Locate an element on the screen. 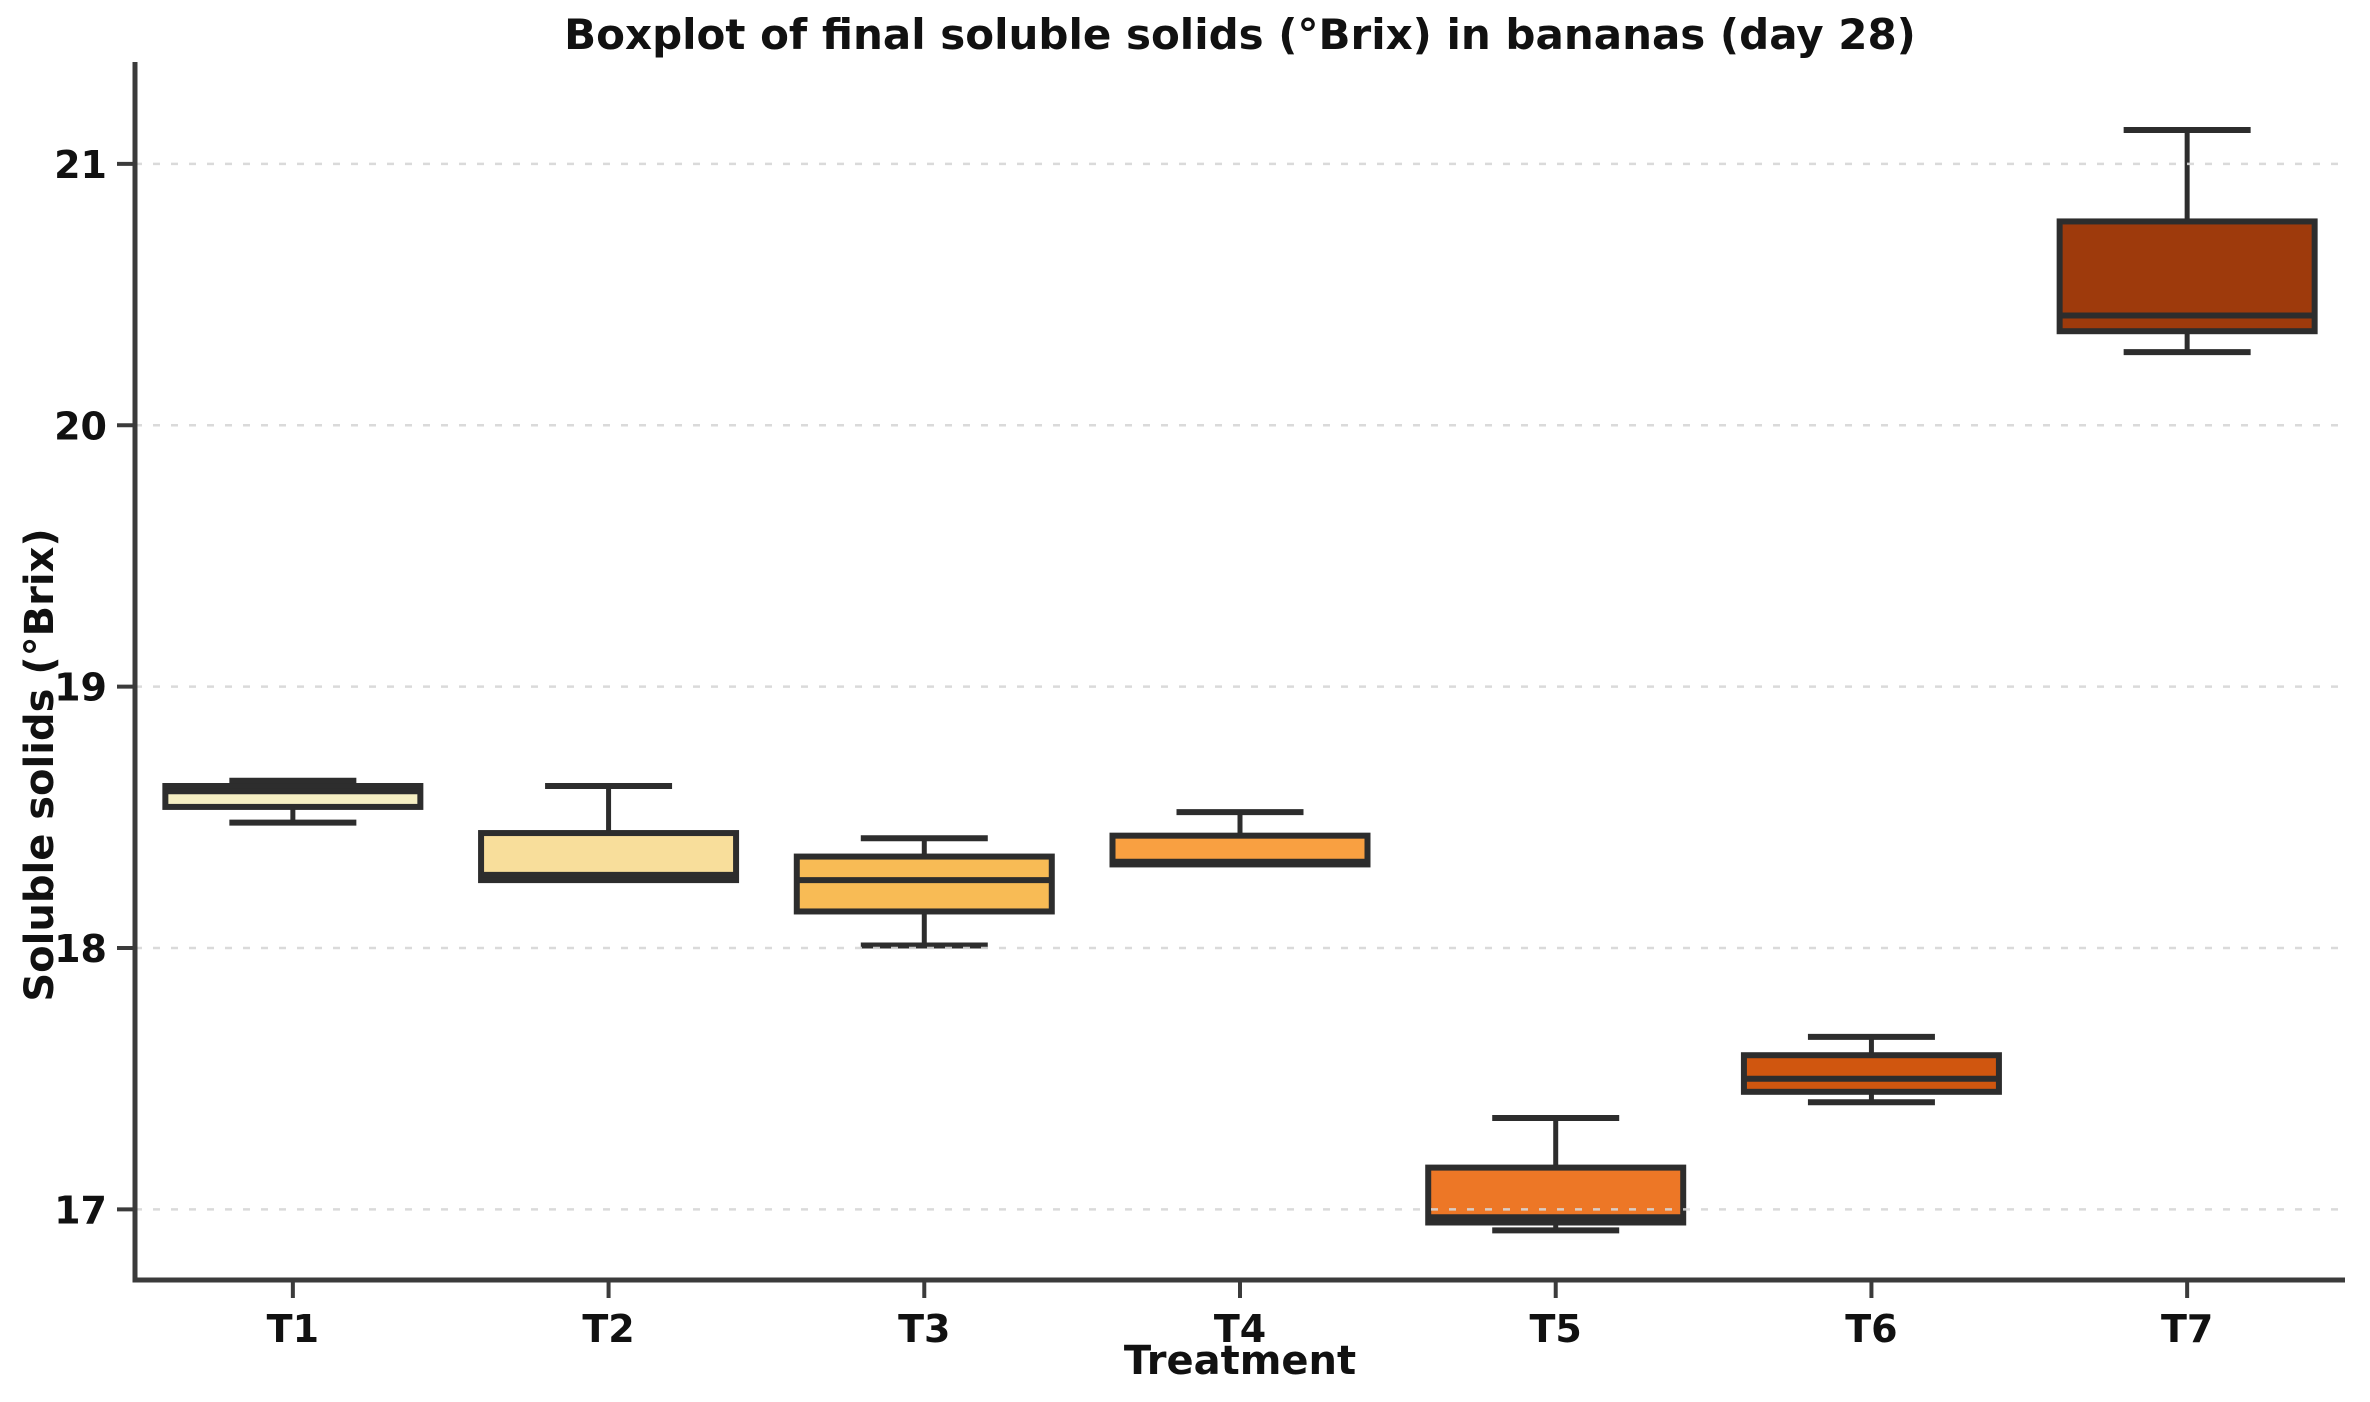 The height and width of the screenshot is (1402, 2370). box-T6 is located at coordinates (1871, 1069).